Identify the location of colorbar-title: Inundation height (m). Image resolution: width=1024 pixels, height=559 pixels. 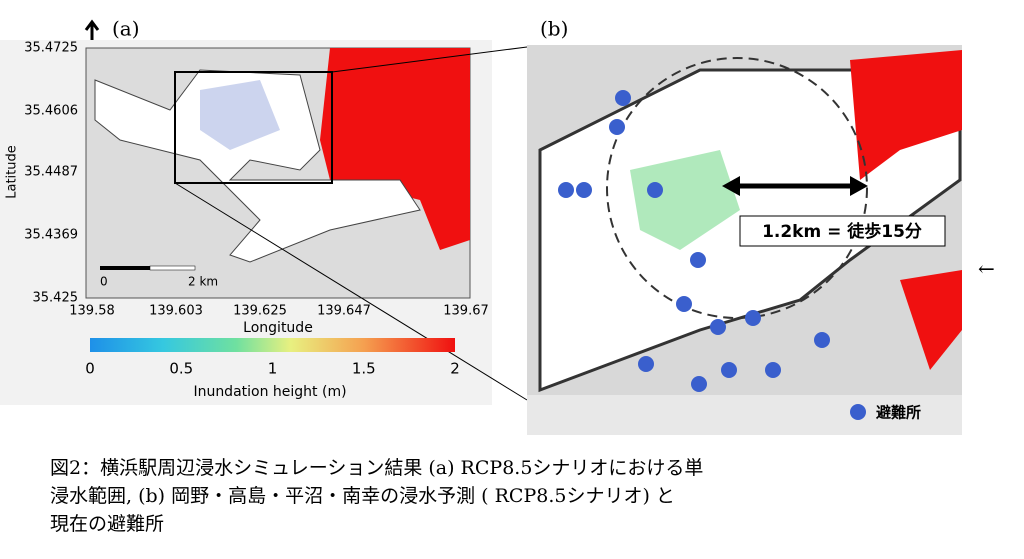
(269, 392).